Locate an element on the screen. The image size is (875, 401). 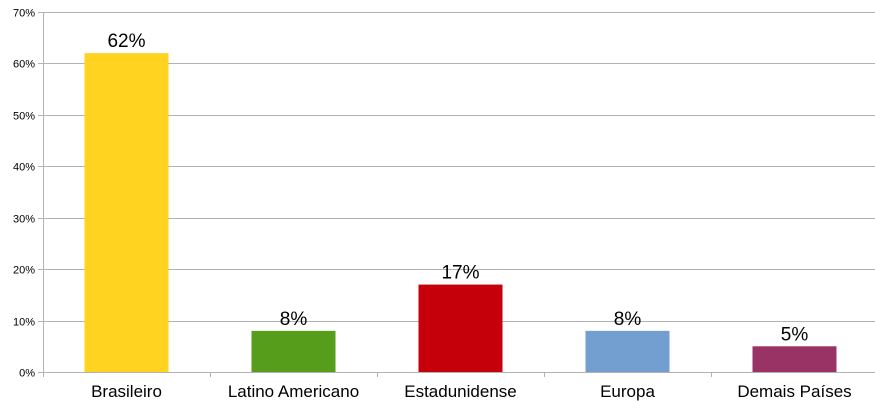
data-label: 17% is located at coordinates (460, 273).